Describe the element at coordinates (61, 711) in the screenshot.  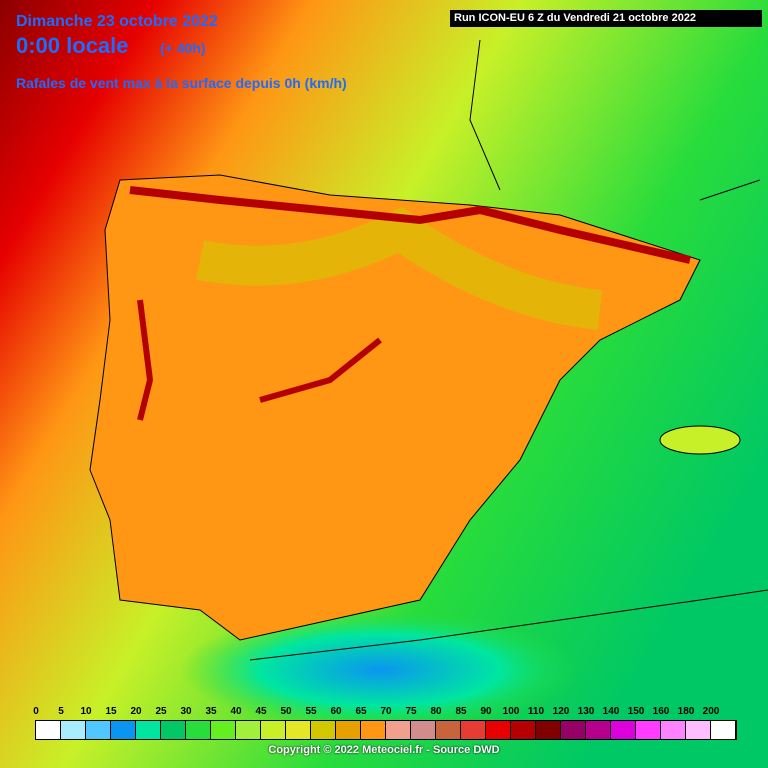
I see `legend-label: 5` at that location.